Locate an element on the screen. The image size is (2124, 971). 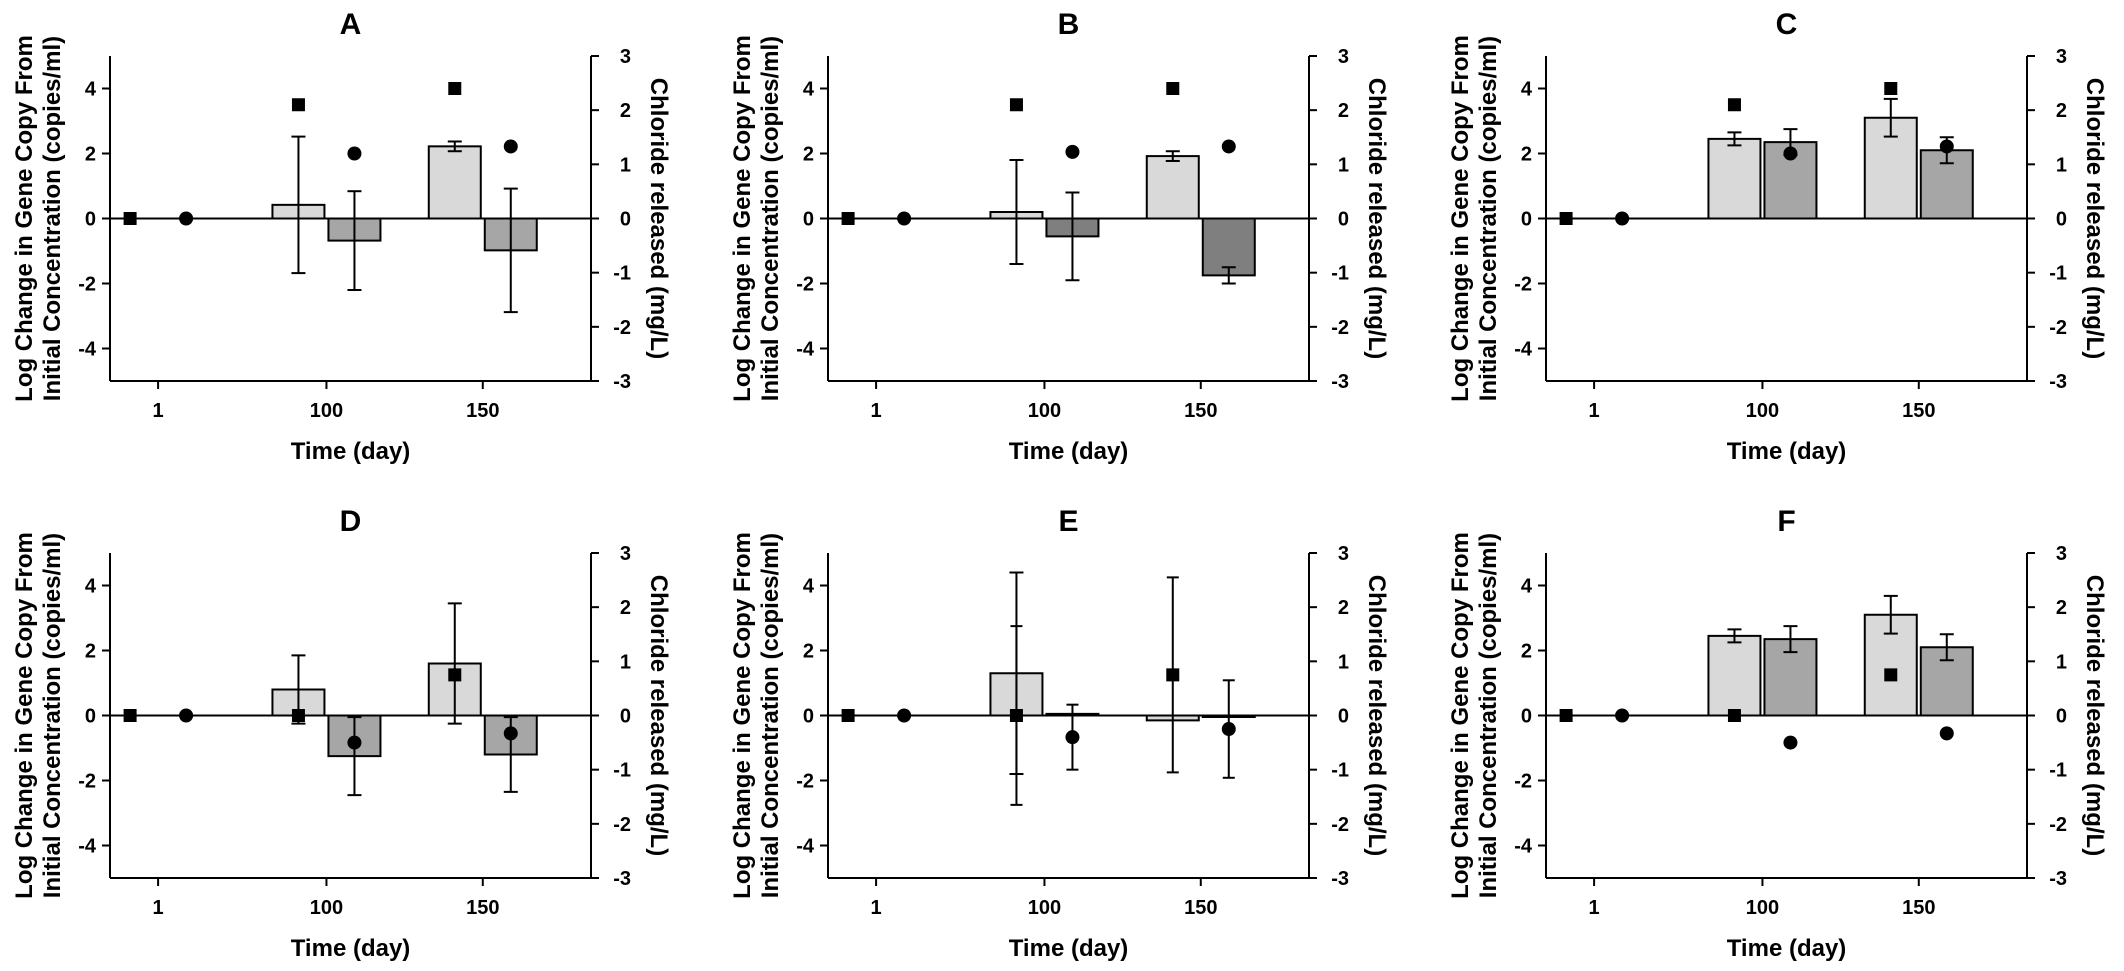
panel-title: F is located at coordinates (1786, 521).